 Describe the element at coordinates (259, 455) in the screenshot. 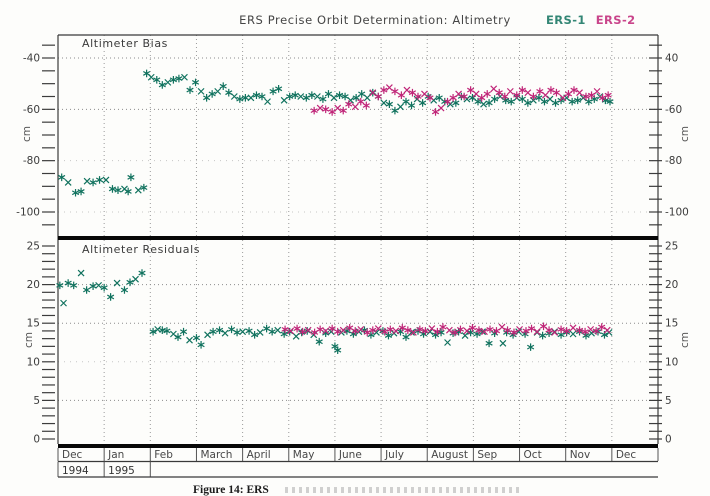

I see `month-label: April` at that location.